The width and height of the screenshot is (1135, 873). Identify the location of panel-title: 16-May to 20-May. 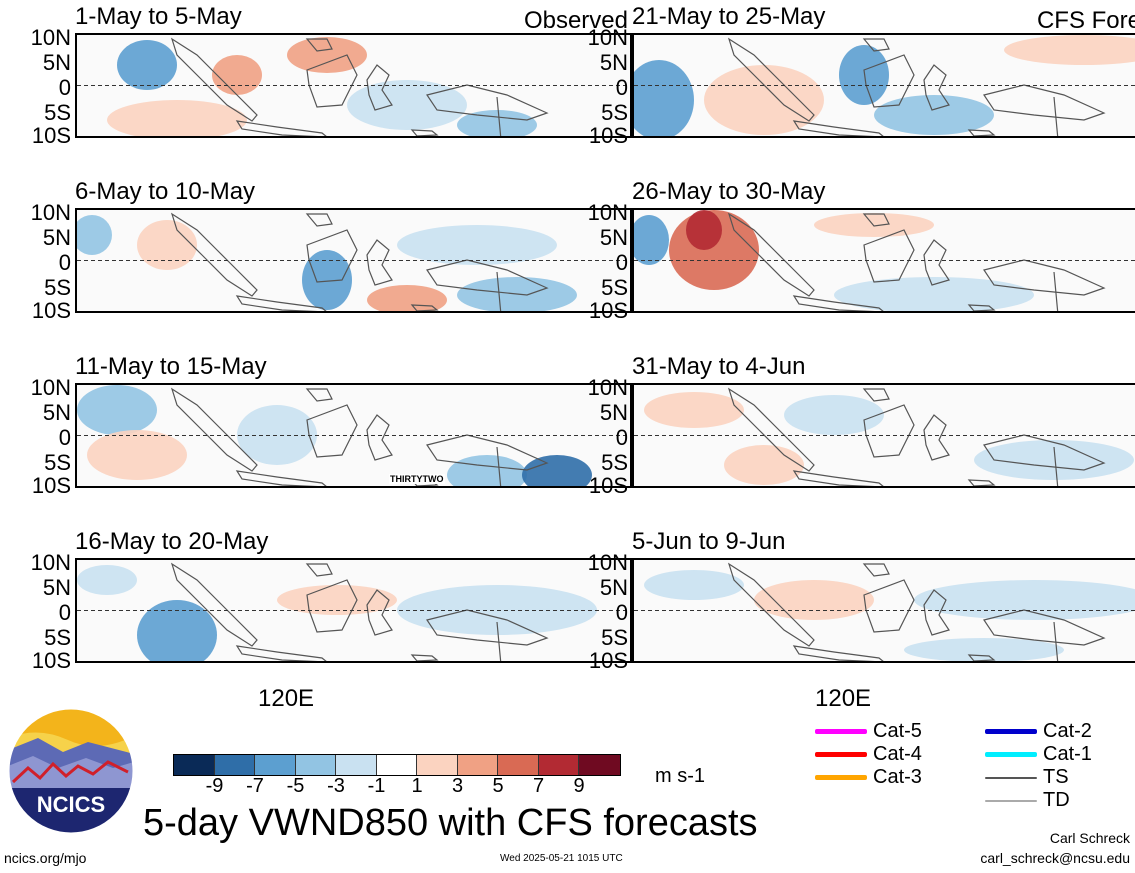
(172, 541).